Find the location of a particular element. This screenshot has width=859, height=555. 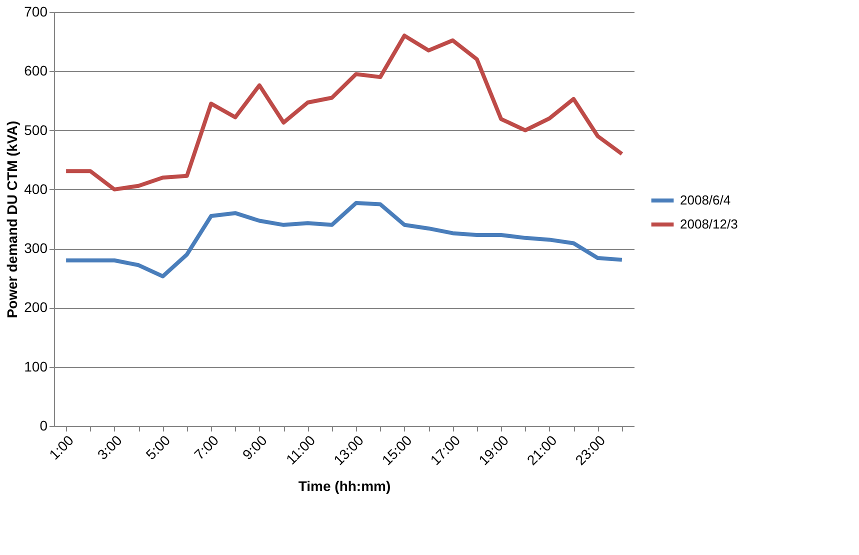

y-tick-label: 200 is located at coordinates (36, 307).